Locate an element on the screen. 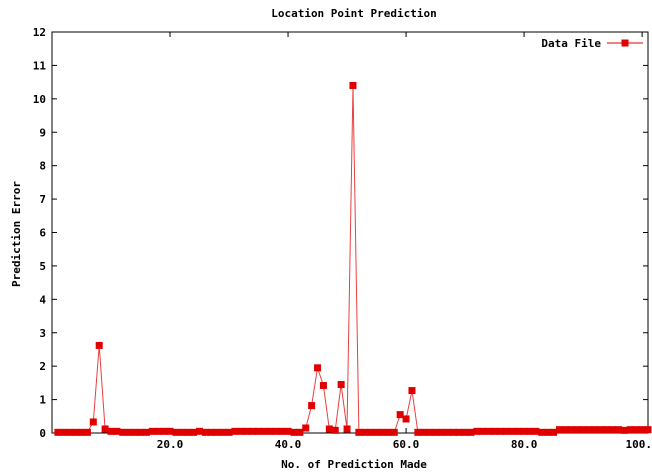 The width and height of the screenshot is (652, 474). y-tick-label: 11 is located at coordinates (40, 65).